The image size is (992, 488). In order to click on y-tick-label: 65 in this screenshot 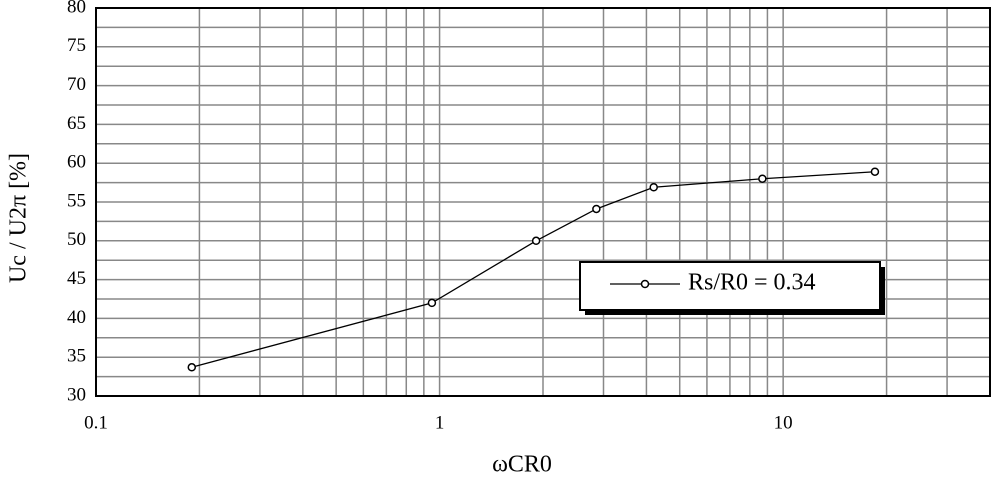, I will do `click(76, 123)`.